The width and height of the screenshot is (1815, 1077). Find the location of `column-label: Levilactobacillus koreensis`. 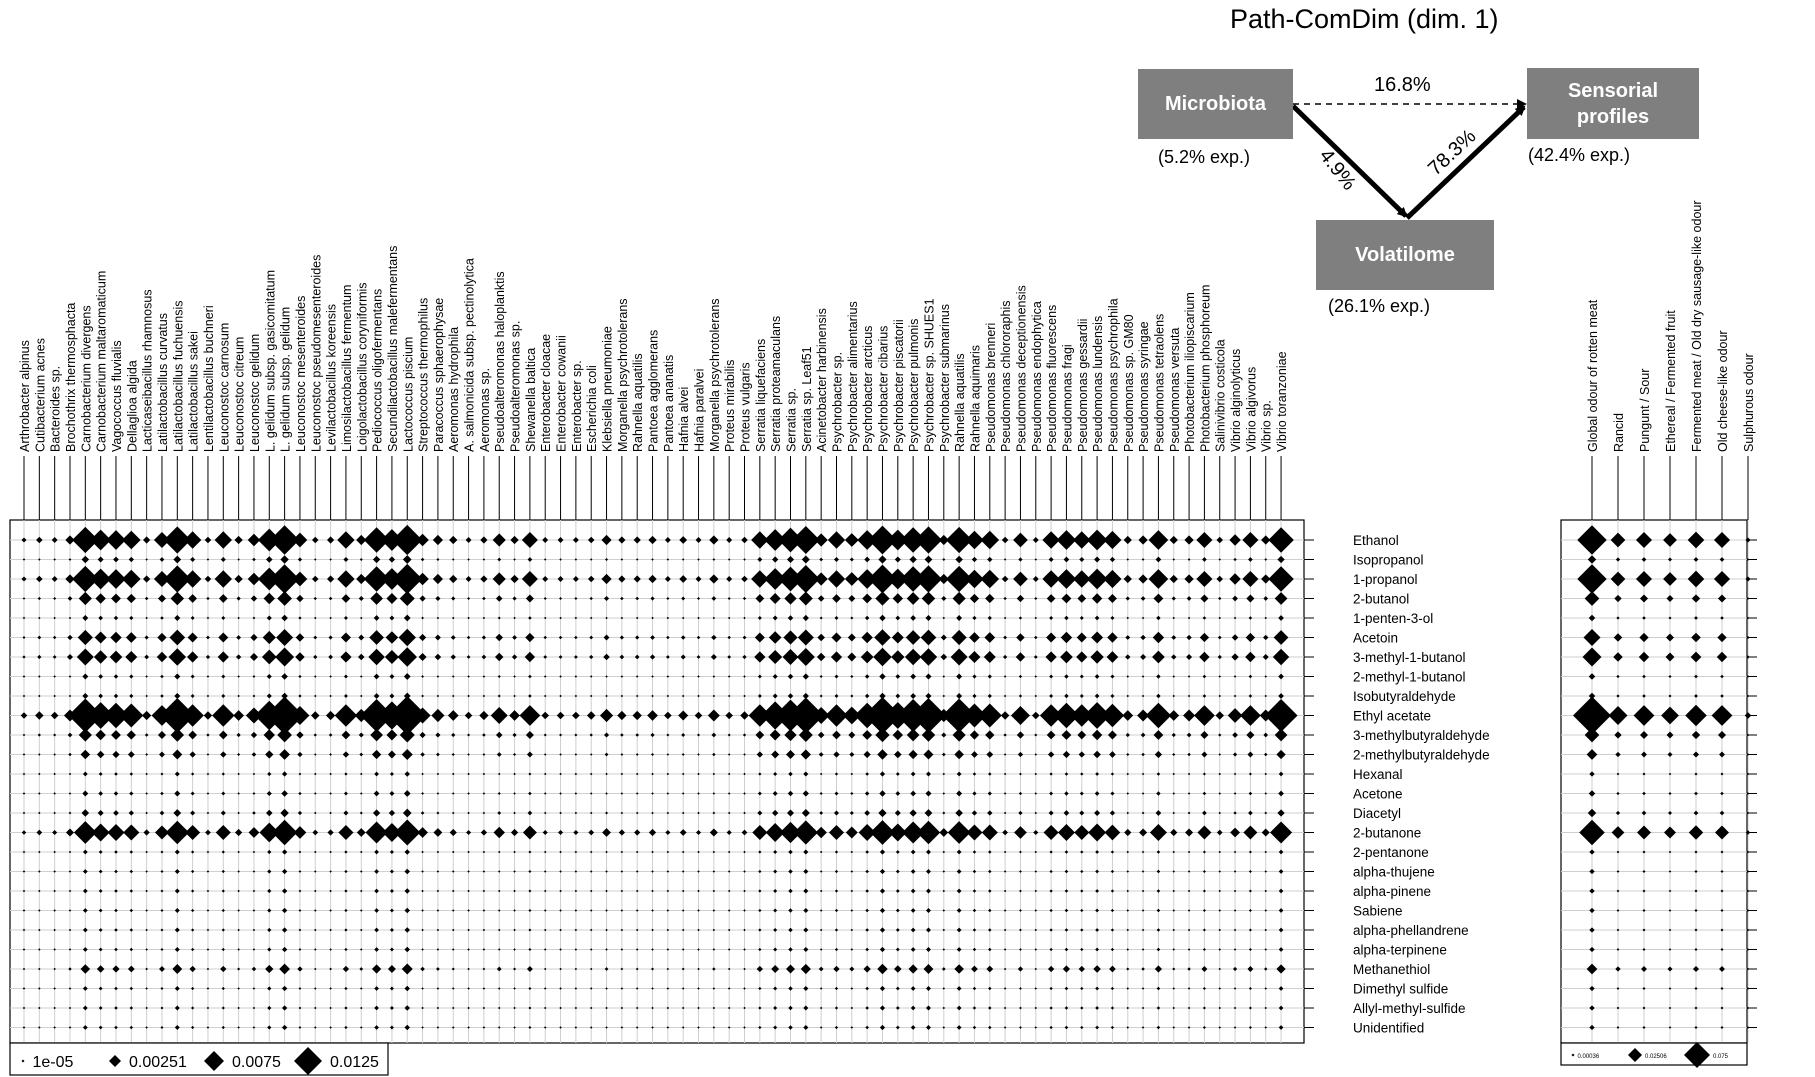

column-label: Levilactobacillus koreensis is located at coordinates (332, 378).